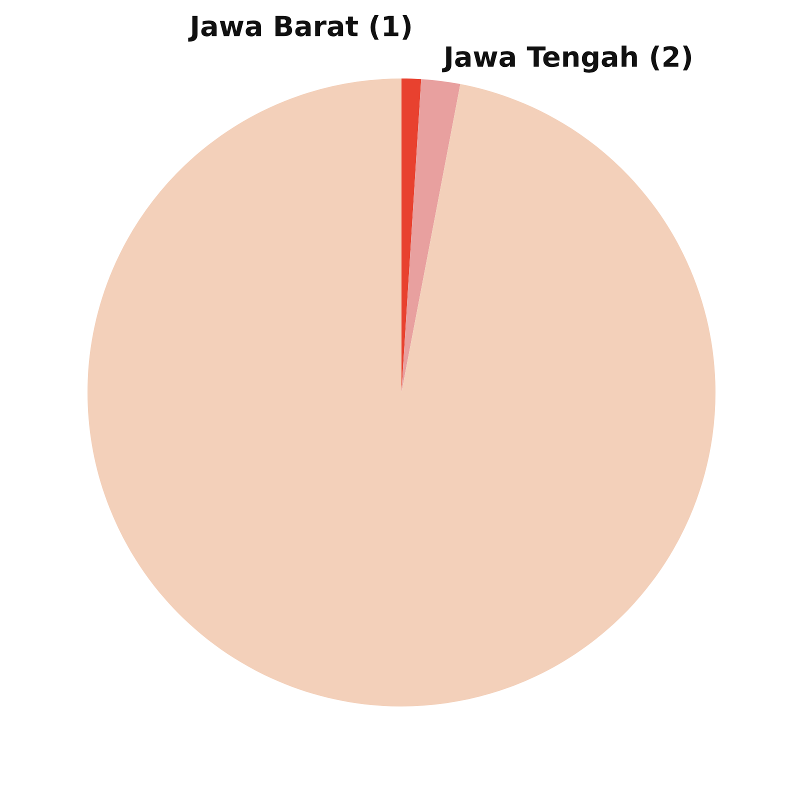  Describe the element at coordinates (567, 59) in the screenshot. I see `slice-label: Jawa Tengah (2)` at that location.